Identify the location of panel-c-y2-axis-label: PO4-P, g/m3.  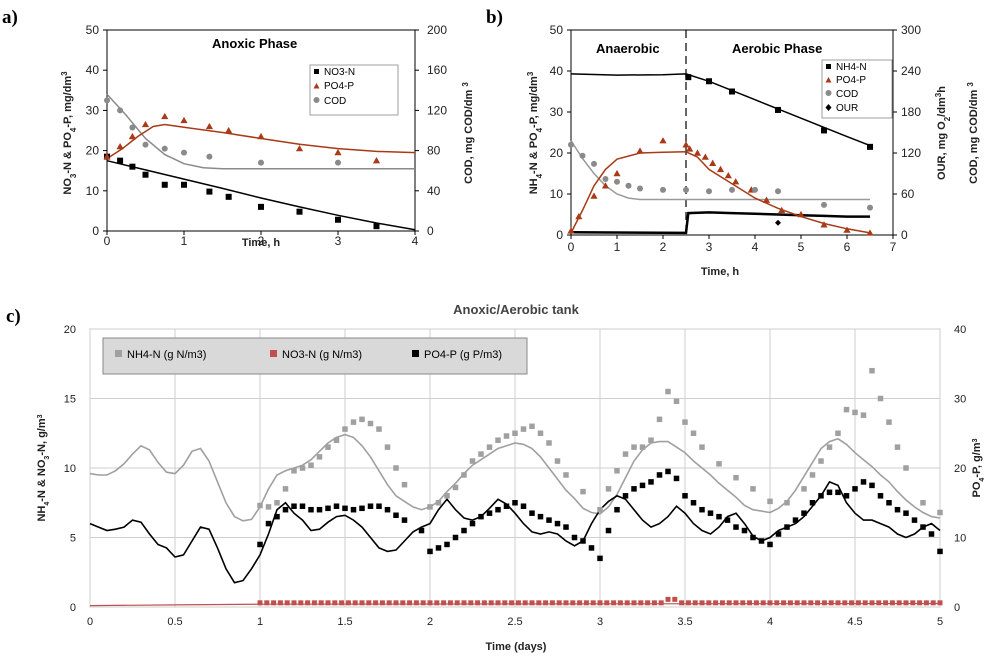
(978, 467).